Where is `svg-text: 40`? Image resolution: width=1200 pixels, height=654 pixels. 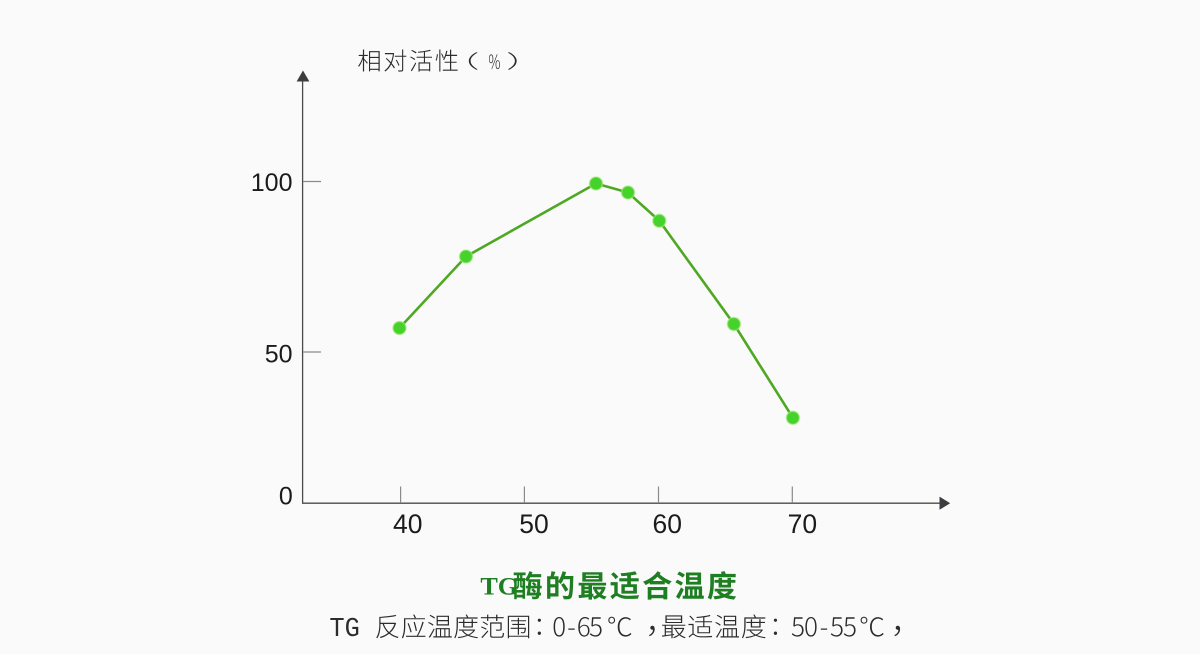 svg-text: 40 is located at coordinates (407, 524).